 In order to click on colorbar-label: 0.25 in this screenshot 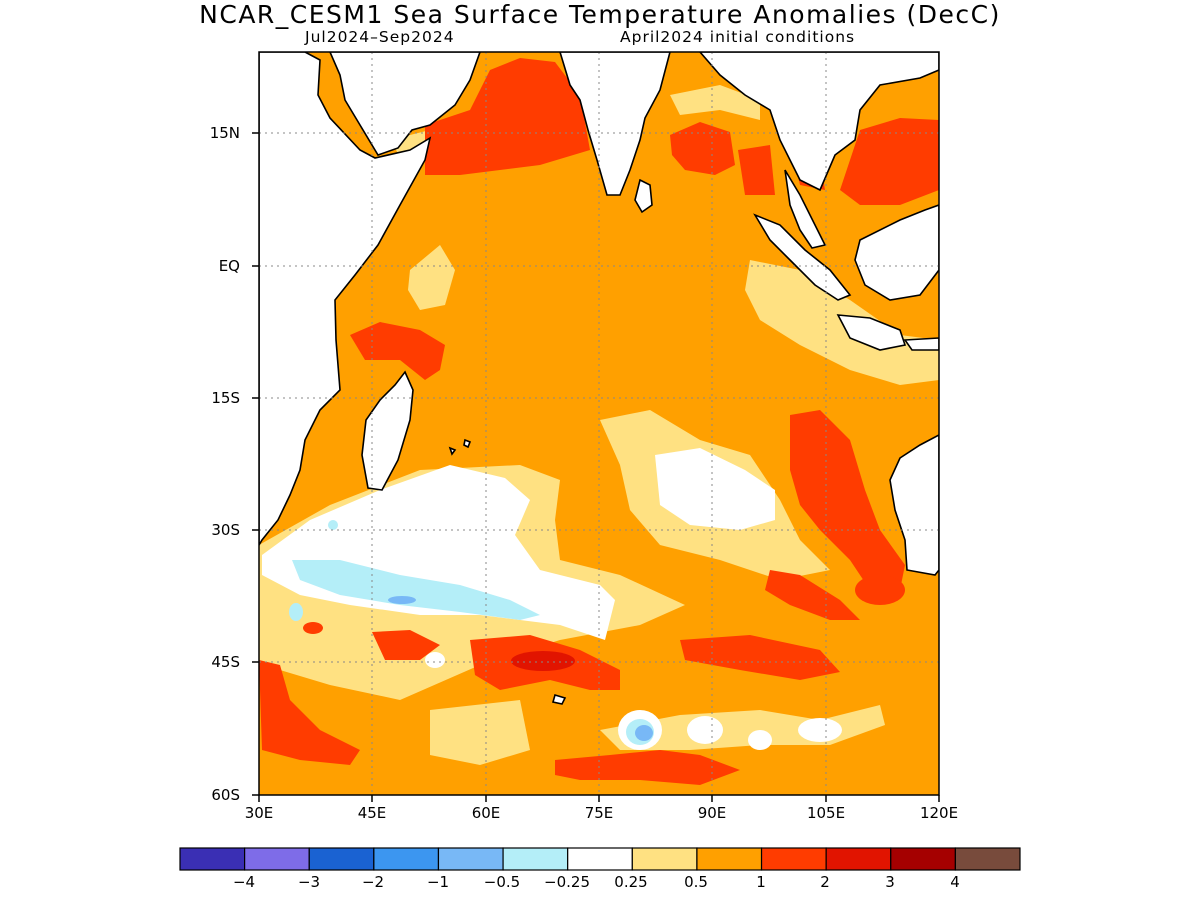, I will do `click(631, 882)`.